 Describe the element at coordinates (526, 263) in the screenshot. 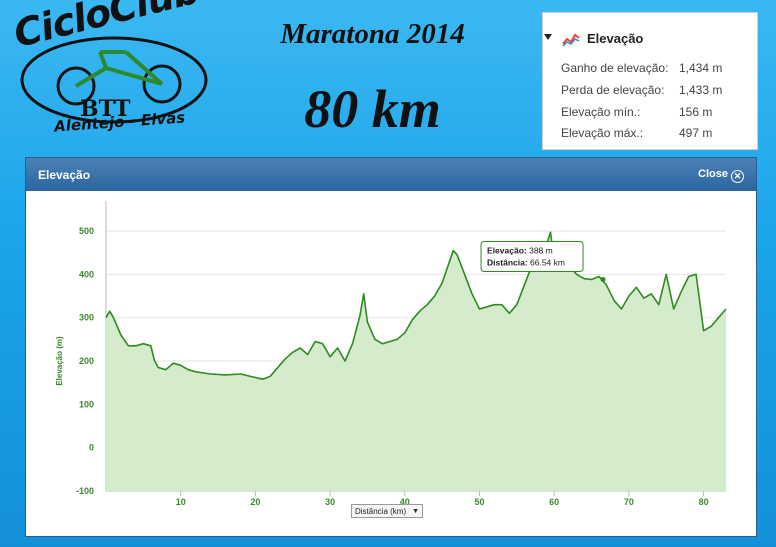

I see `tooltip-distance: Distância: 66.54 km` at that location.